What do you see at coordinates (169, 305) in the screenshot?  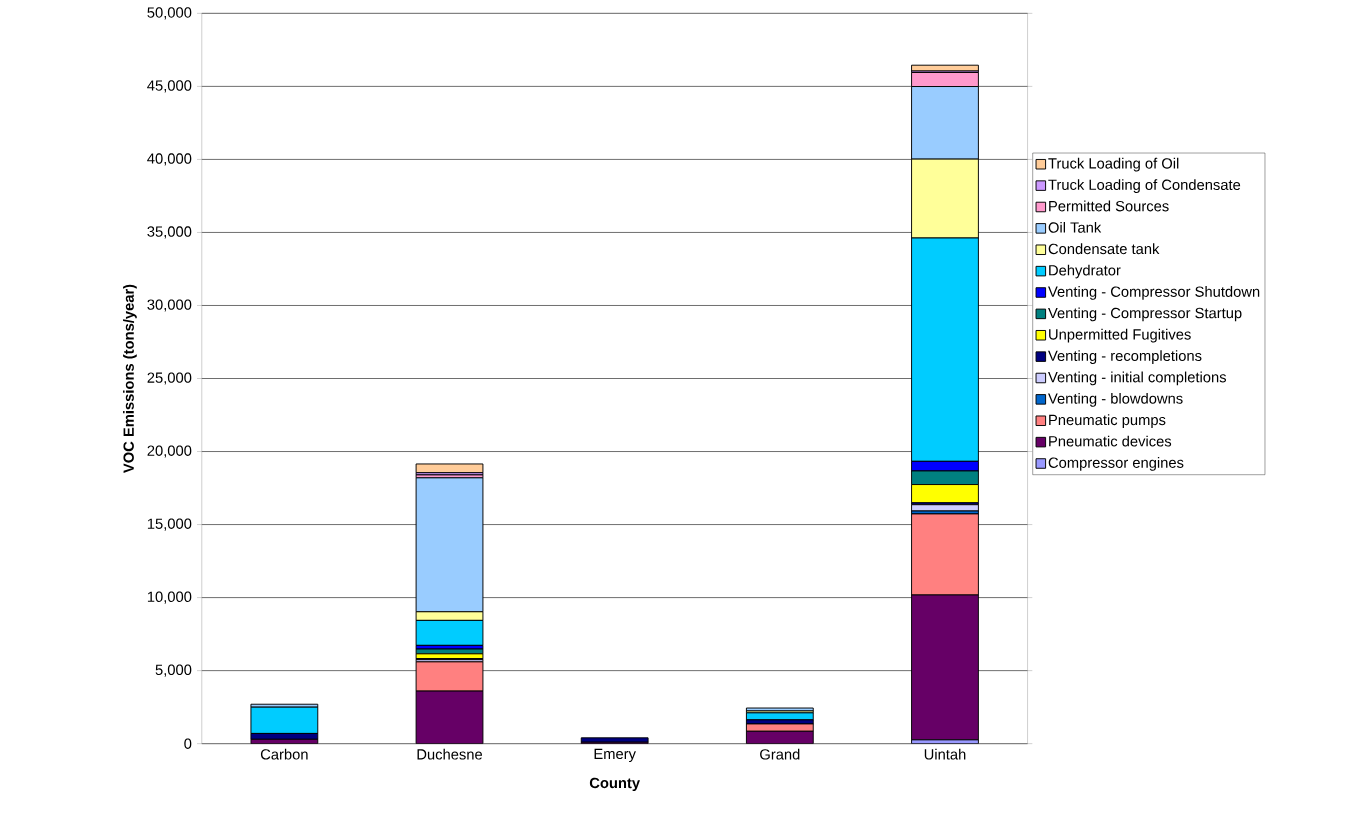 I see `y-tick-label: 30,000` at bounding box center [169, 305].